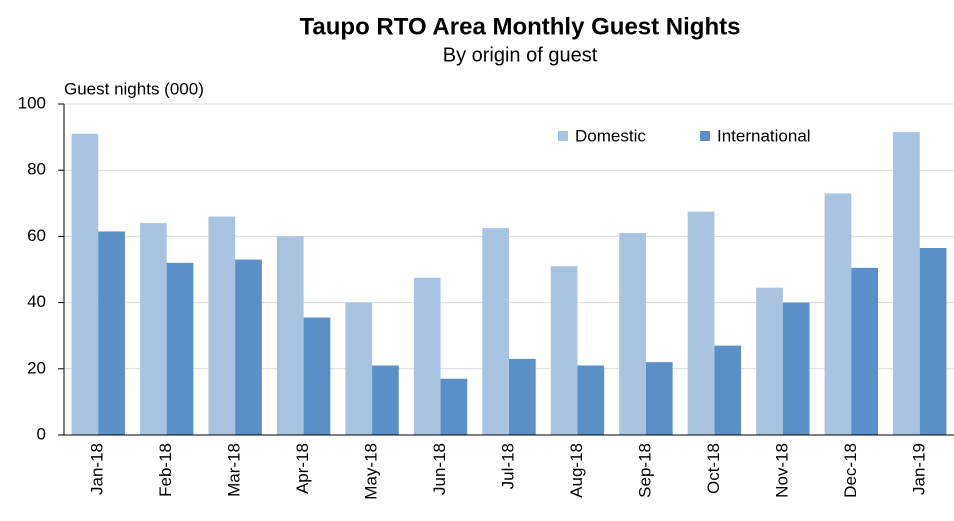 The width and height of the screenshot is (954, 521). What do you see at coordinates (134, 88) in the screenshot?
I see `y-axis-label: Guest nights (000)` at bounding box center [134, 88].